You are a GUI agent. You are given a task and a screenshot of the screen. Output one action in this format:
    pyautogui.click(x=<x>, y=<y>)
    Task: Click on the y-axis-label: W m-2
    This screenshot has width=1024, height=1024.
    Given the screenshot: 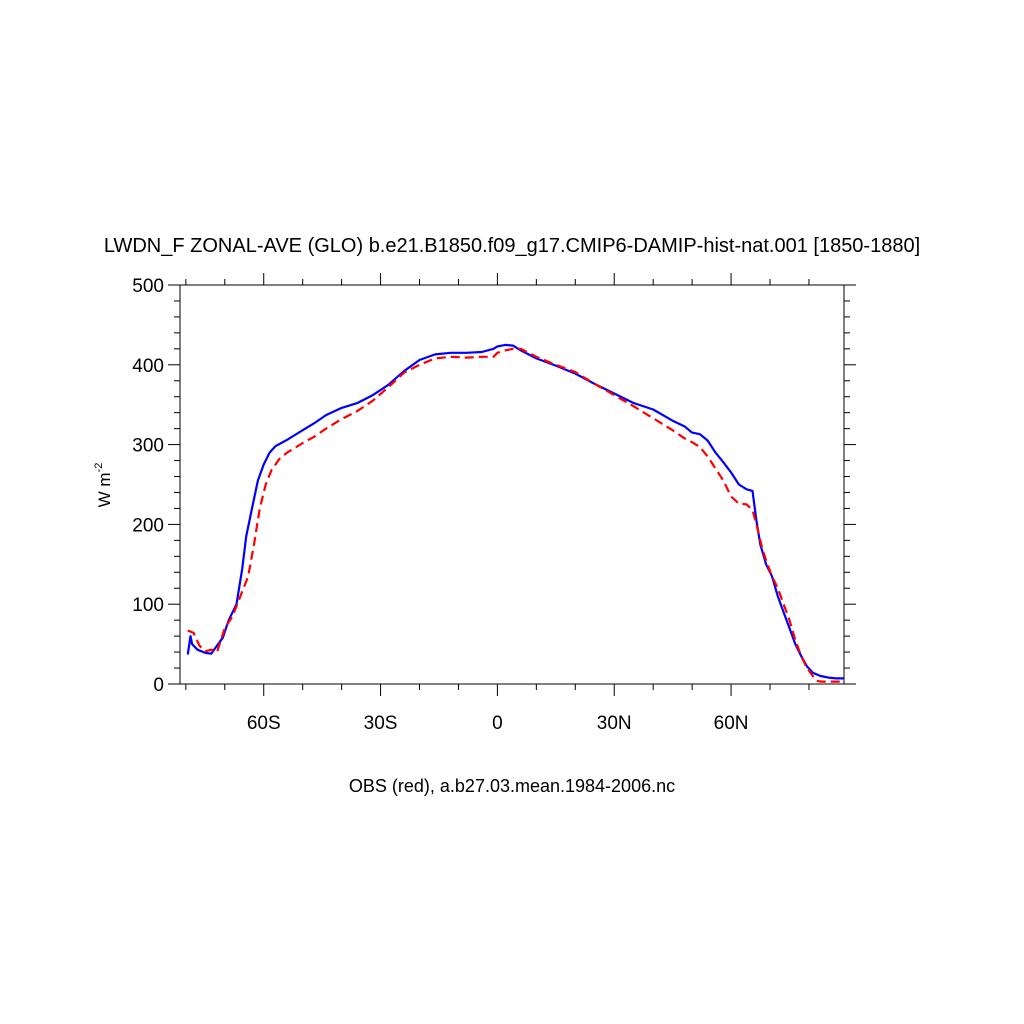 What is the action you would take?
    pyautogui.click(x=103, y=485)
    